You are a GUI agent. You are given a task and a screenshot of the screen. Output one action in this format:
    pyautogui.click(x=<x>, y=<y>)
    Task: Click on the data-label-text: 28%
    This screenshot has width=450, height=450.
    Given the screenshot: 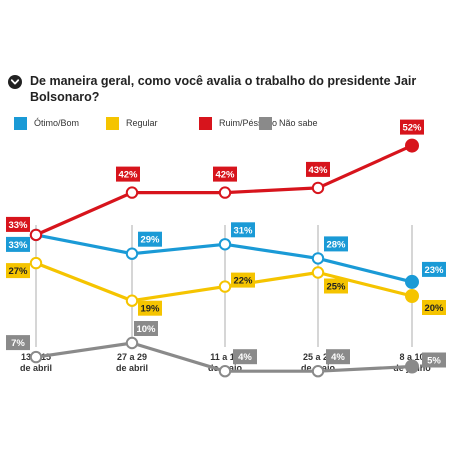 What is the action you would take?
    pyautogui.click(x=336, y=244)
    